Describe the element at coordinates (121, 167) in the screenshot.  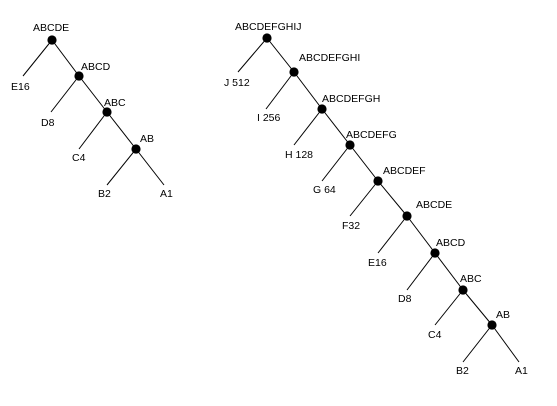
I see `edge-t1-b` at that location.